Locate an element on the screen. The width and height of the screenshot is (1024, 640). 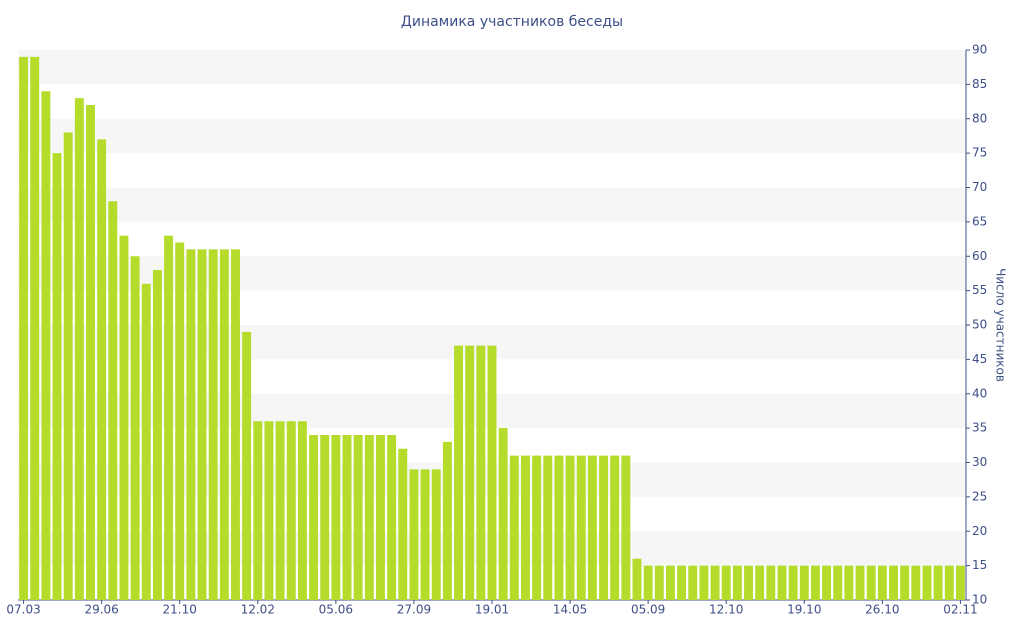
y-tick-label: 60 is located at coordinates (979, 256).